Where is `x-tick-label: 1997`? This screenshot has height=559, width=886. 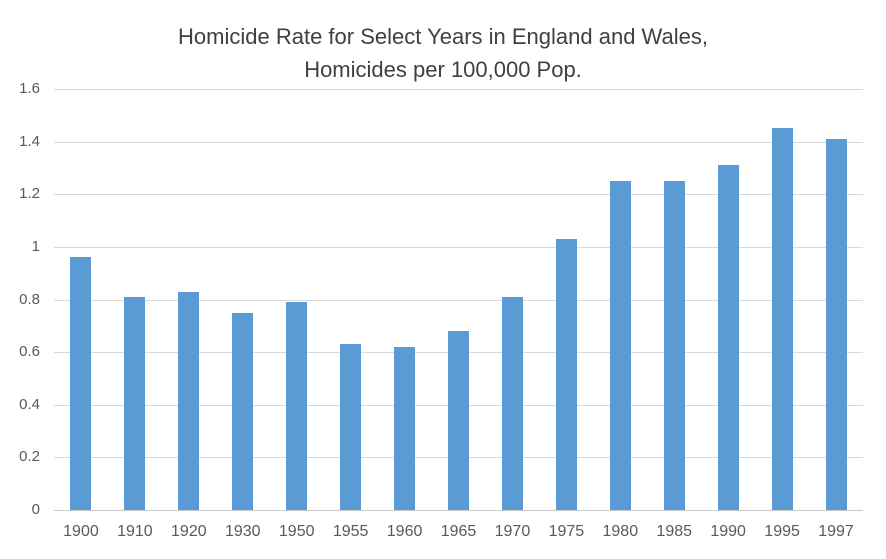 x-tick-label: 1997 is located at coordinates (836, 531).